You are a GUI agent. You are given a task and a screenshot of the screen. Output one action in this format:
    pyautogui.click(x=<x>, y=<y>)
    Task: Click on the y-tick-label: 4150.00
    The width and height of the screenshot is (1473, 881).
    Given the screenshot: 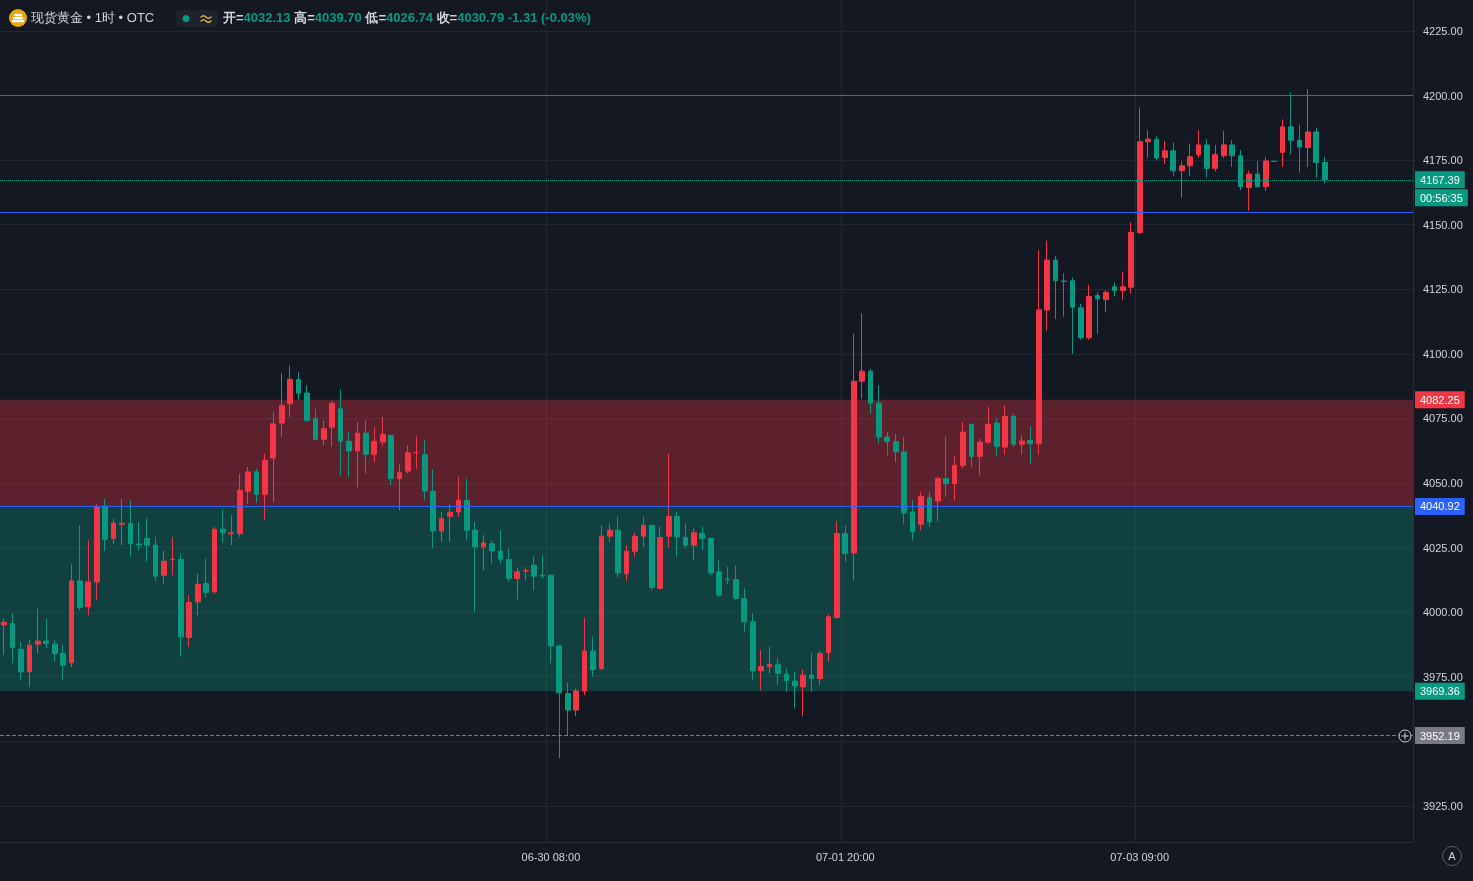 What is the action you would take?
    pyautogui.click(x=1443, y=224)
    